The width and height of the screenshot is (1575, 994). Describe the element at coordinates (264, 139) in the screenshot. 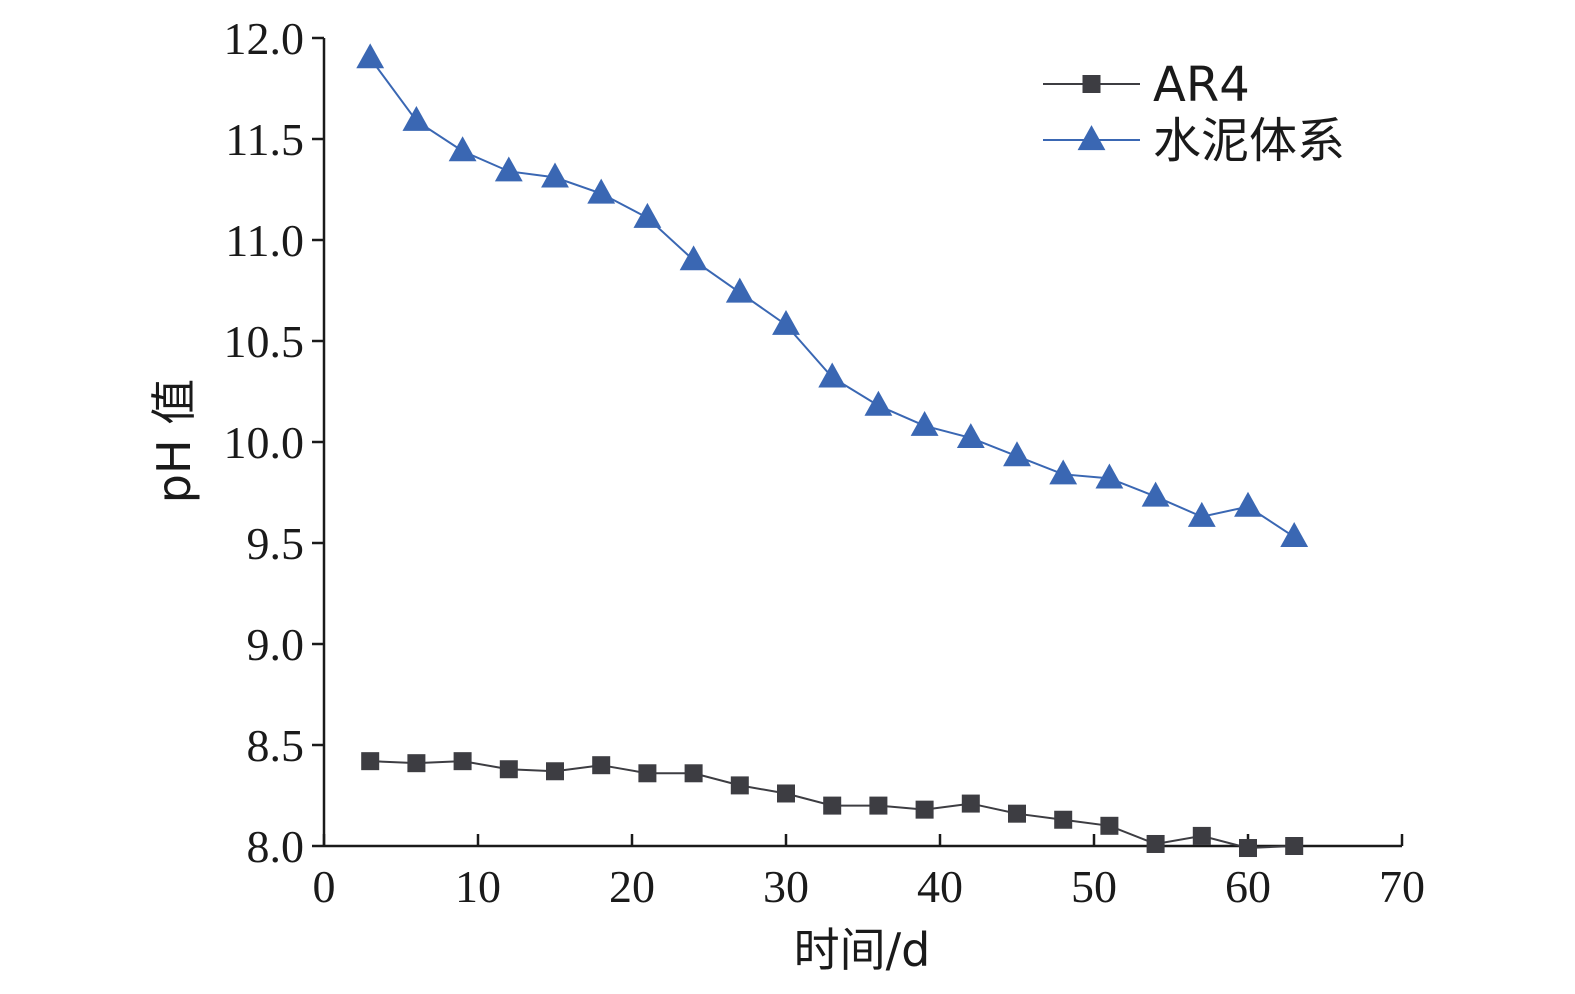

I see `y-tick-label: 11.5` at that location.